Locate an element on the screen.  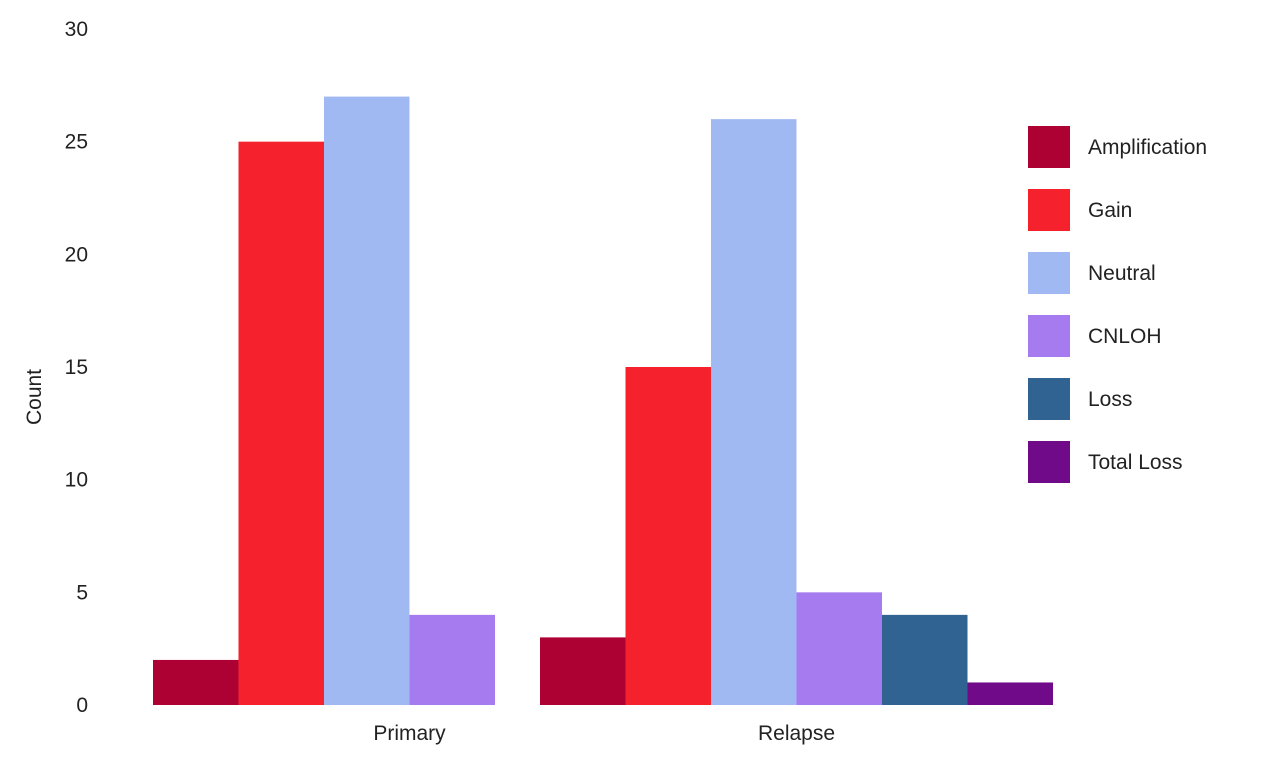
y-tick-label: 30 is located at coordinates (76, 29).